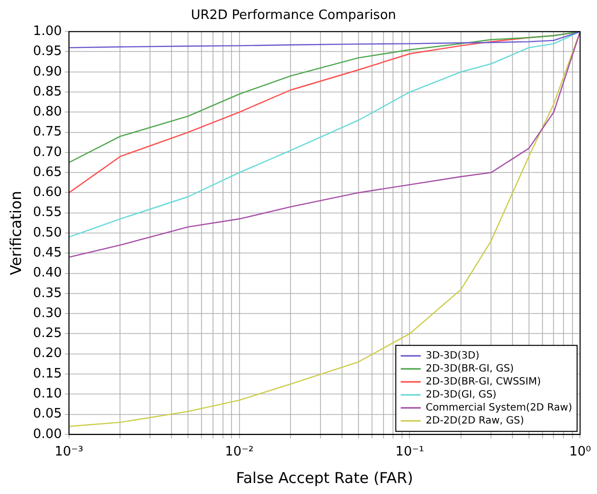  I want to click on legend-label: 2D-3D(GI, GS), so click(461, 394).